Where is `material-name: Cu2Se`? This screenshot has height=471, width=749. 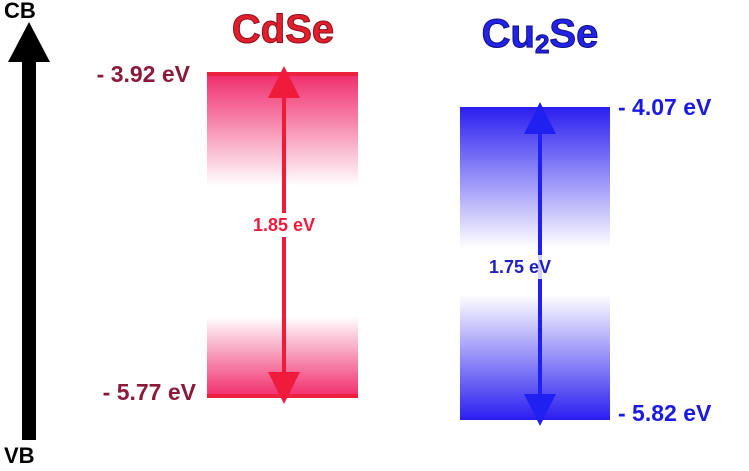 material-name: Cu2Se is located at coordinates (540, 35).